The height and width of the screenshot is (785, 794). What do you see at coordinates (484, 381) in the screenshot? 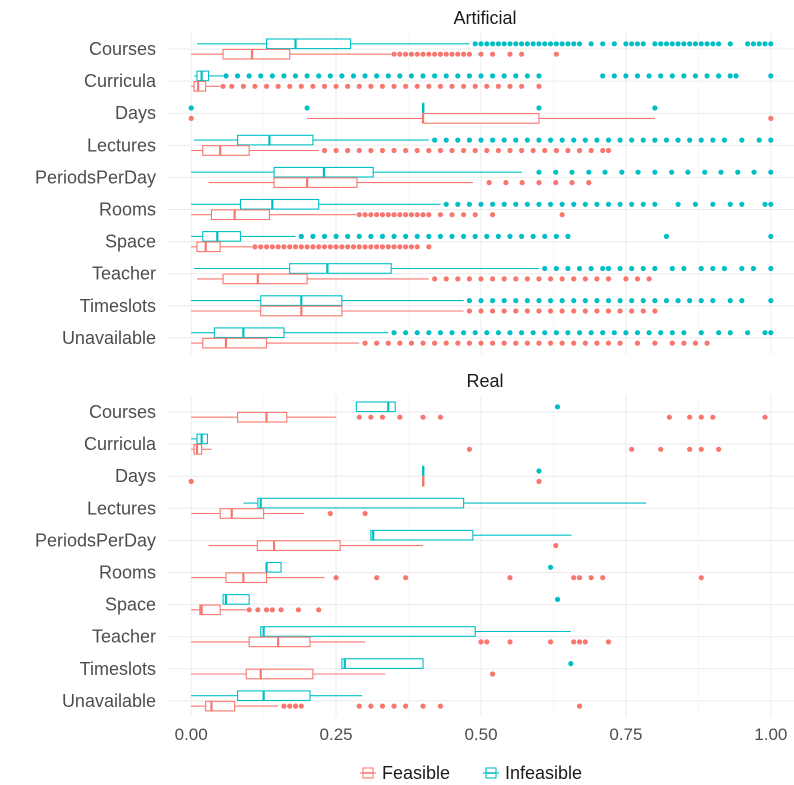
I see `facet-title: Real` at bounding box center [484, 381].